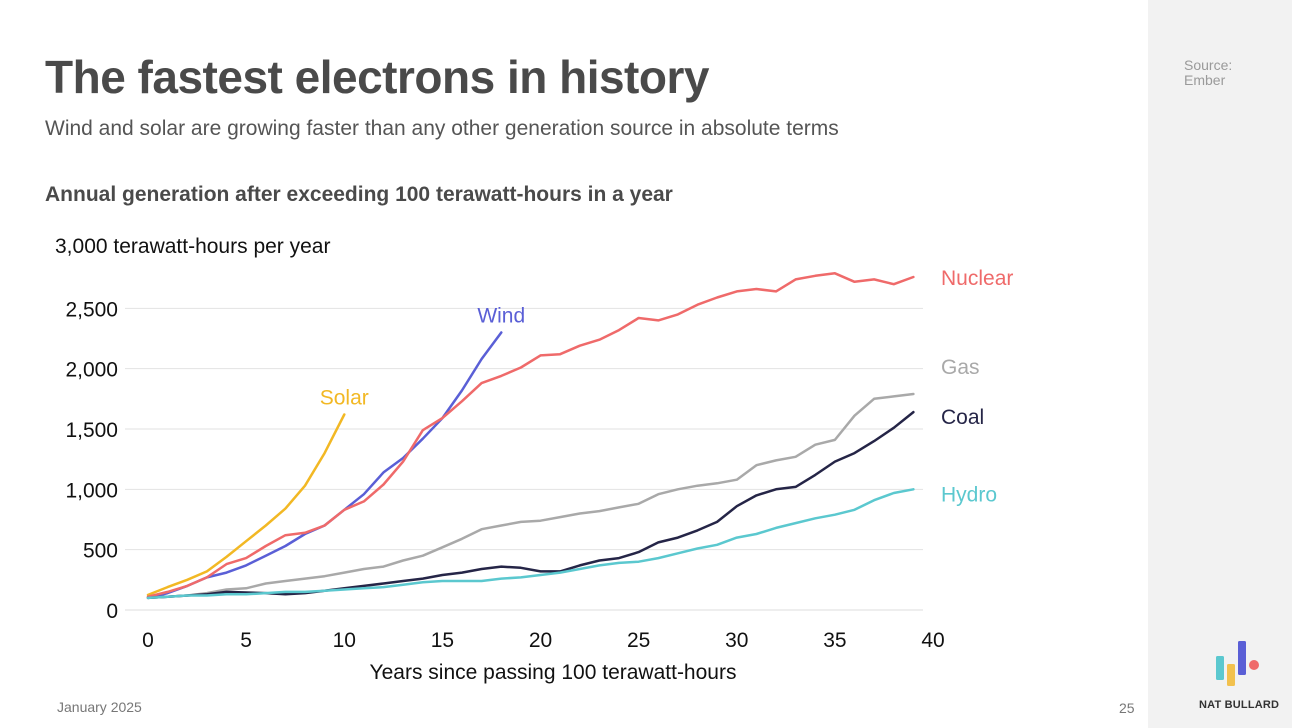 The width and height of the screenshot is (1292, 728). What do you see at coordinates (246, 505) in the screenshot?
I see `series-line-solar` at bounding box center [246, 505].